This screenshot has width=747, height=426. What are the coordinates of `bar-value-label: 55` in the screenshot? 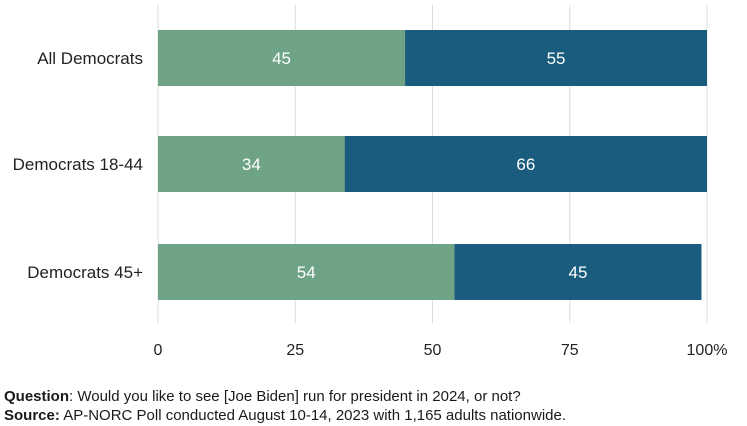 It's located at (556, 58).